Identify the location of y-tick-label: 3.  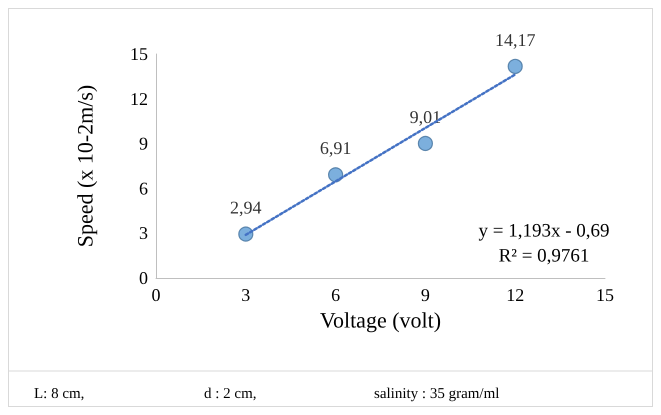
(143, 233).